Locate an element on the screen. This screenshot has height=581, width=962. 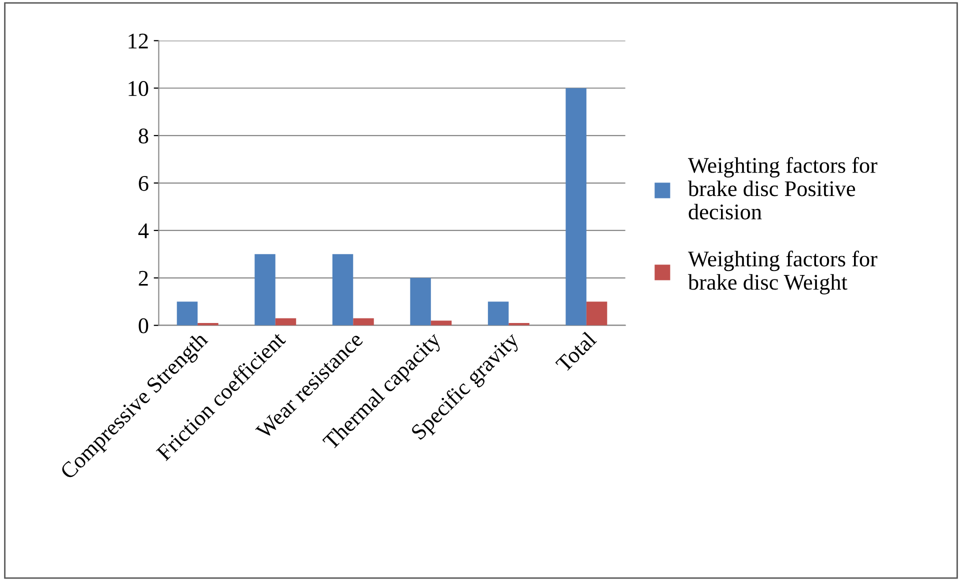
legend-label: Weighting factors for brake disc Weight is located at coordinates (783, 272).